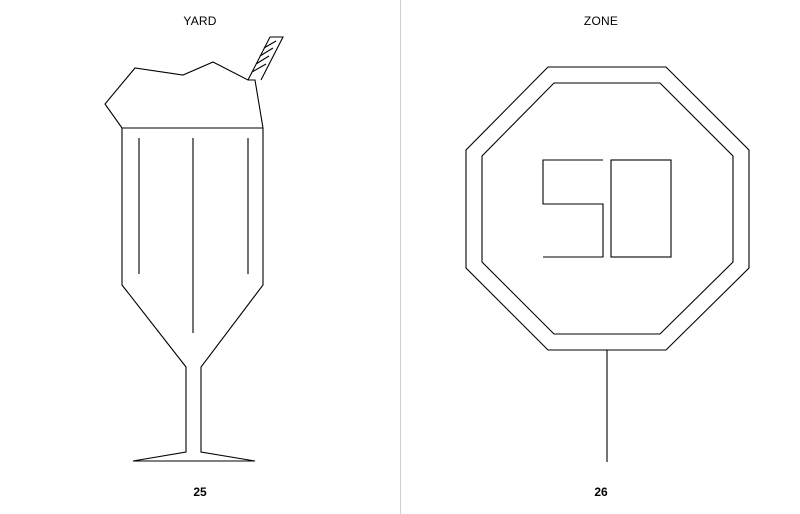 The width and height of the screenshot is (800, 514). Describe the element at coordinates (200, 492) in the screenshot. I see `page-number: 25` at that location.